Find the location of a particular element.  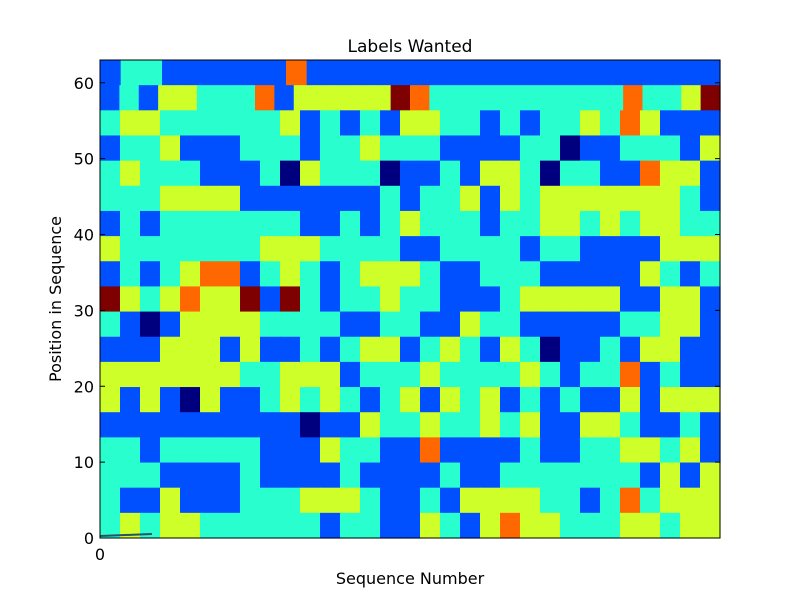

y-tick-label: 20 is located at coordinates (84, 386).